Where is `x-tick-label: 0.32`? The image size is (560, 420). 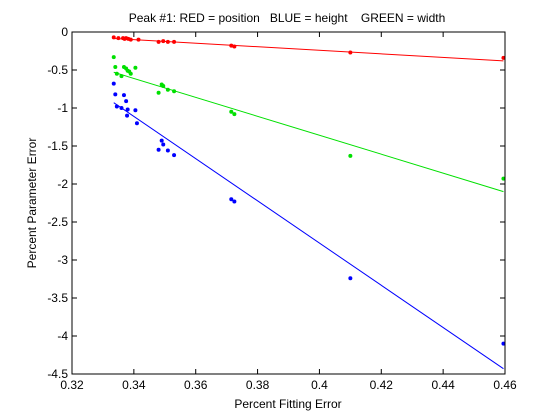 x-tick-label: 0.32 is located at coordinates (72, 385).